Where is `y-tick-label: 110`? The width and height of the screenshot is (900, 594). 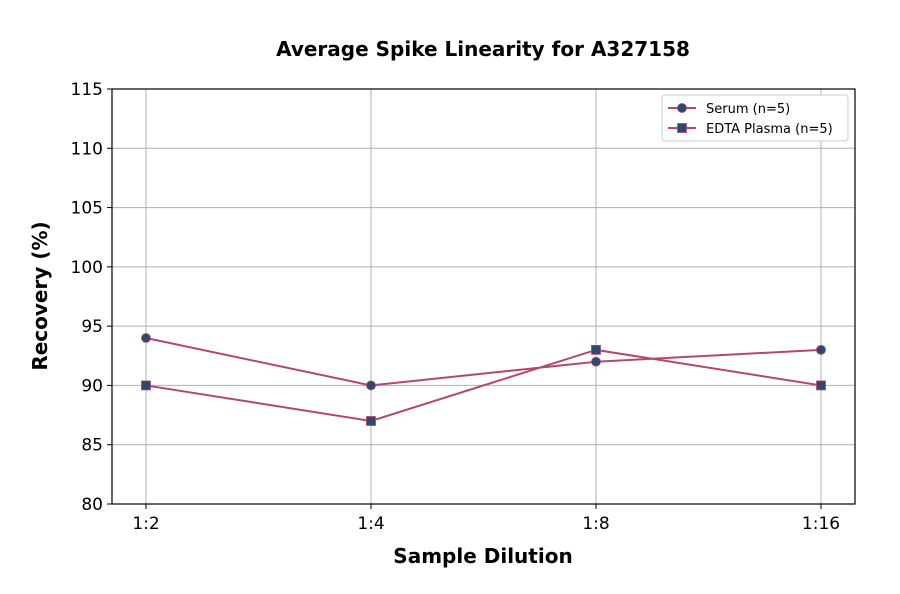
y-tick-label: 110 is located at coordinates (87, 149).